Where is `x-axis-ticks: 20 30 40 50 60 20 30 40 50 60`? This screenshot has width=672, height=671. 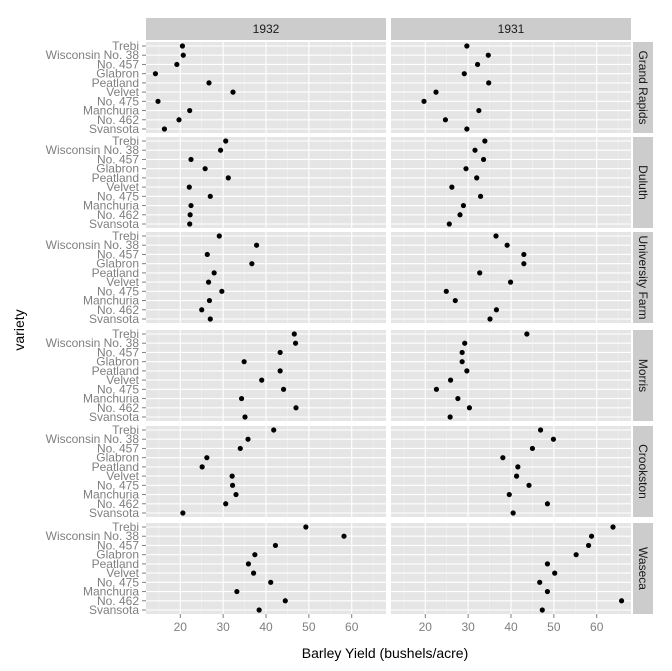
x-axis-ticks: 20 30 40 50 60 20 30 40 50 60 is located at coordinates (389, 624).